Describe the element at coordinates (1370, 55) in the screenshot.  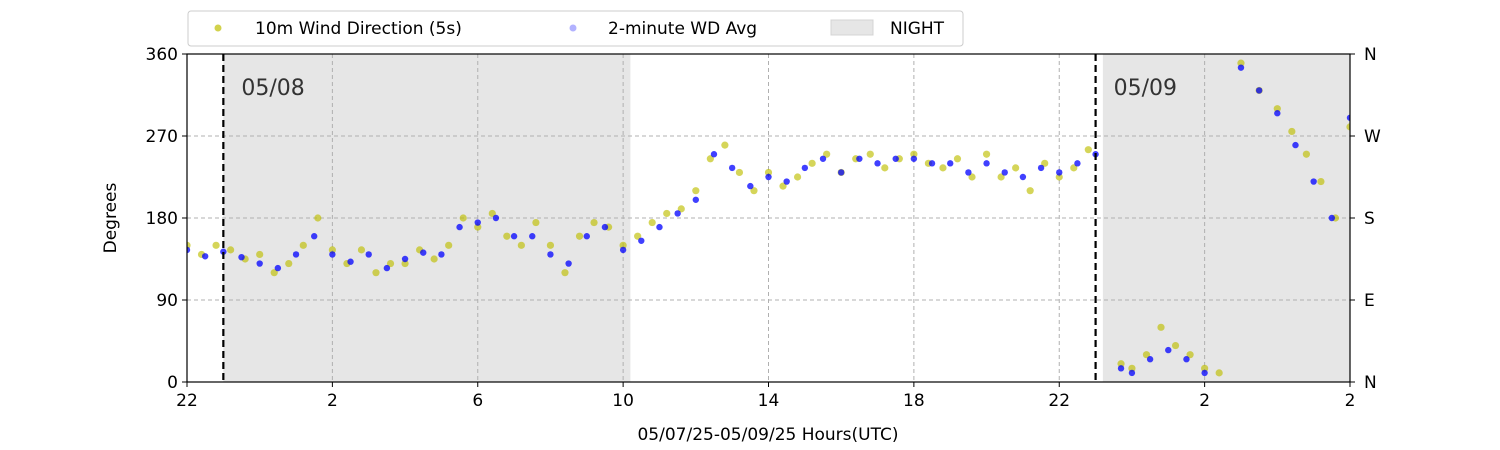
I see `compass-tick-label: N` at that location.